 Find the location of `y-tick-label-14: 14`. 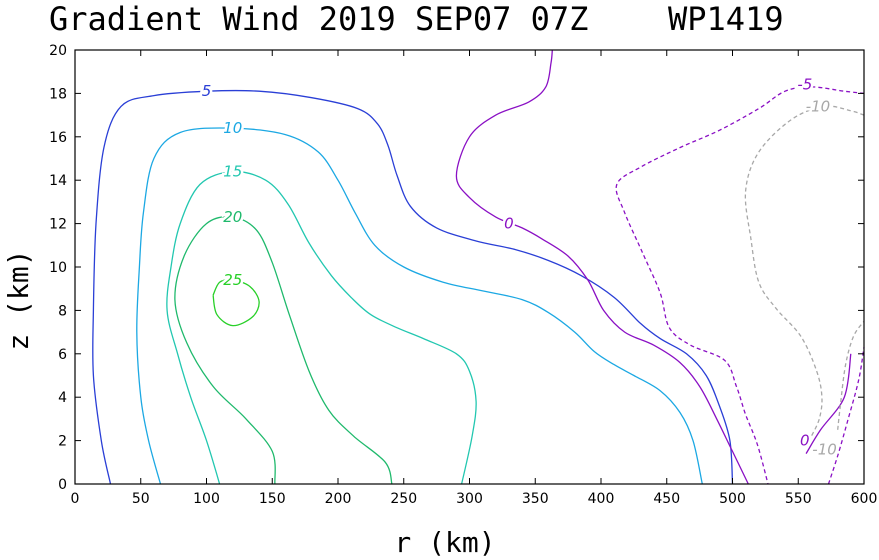

y-tick-label-14: 14 is located at coordinates (58, 181).